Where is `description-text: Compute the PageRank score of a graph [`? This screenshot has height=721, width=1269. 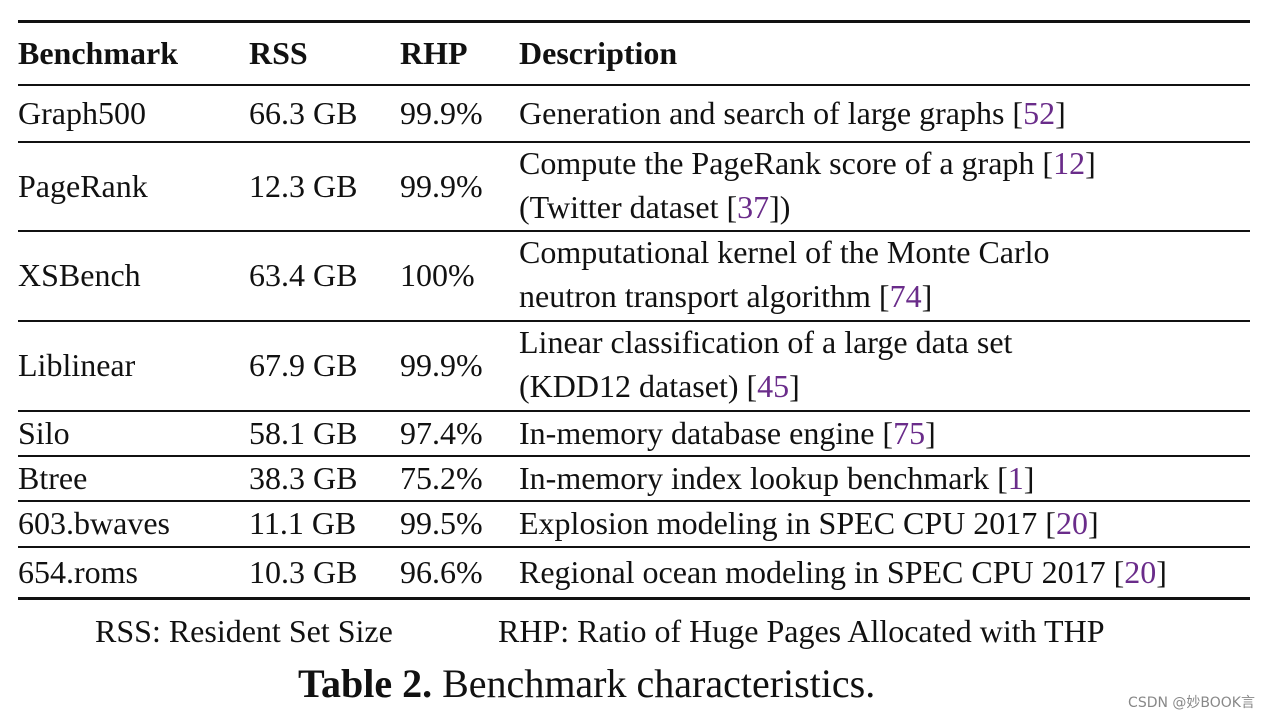 description-text: Compute the PageRank score of a graph [ is located at coordinates (786, 163).